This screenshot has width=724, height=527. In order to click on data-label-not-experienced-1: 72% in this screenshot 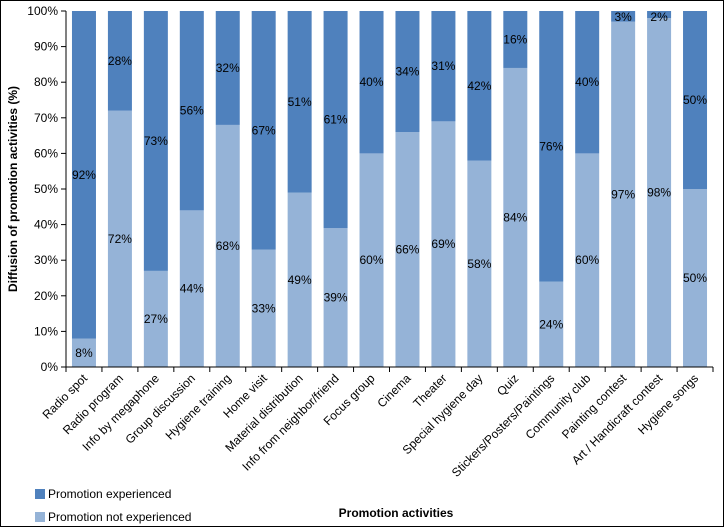, I will do `click(120, 239)`.